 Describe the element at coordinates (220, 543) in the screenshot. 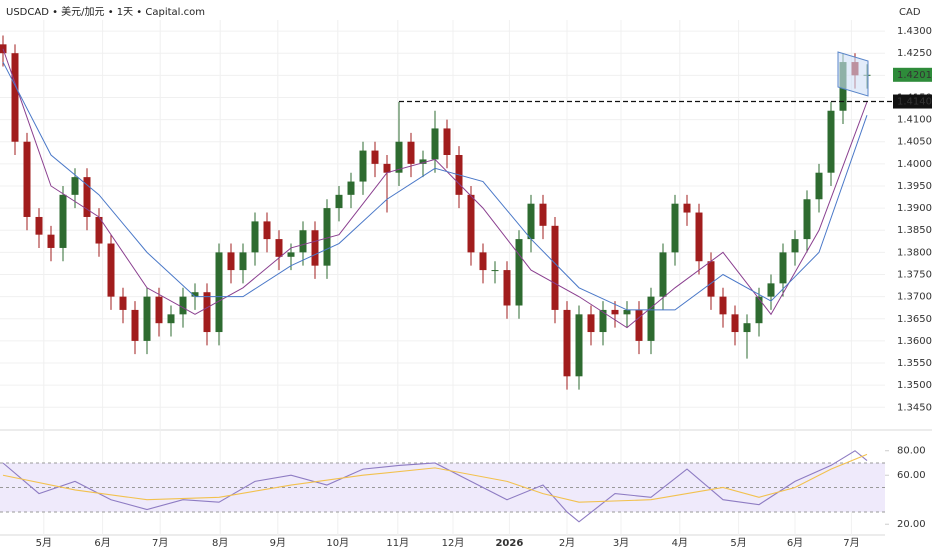

I see `x-tick-label: 8月` at that location.